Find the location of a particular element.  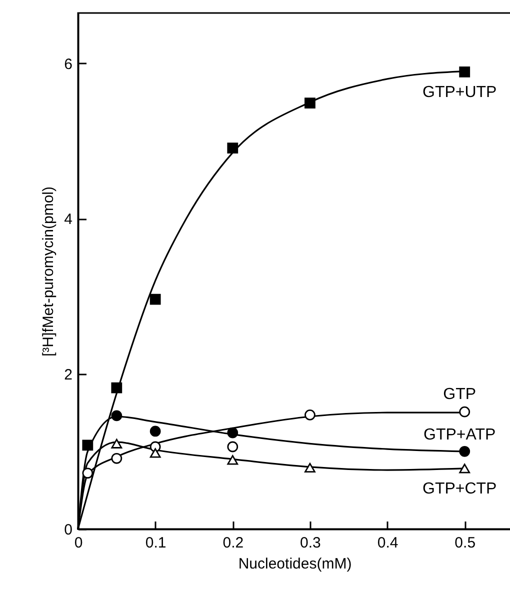

y-tick-label: 4 is located at coordinates (68, 219).